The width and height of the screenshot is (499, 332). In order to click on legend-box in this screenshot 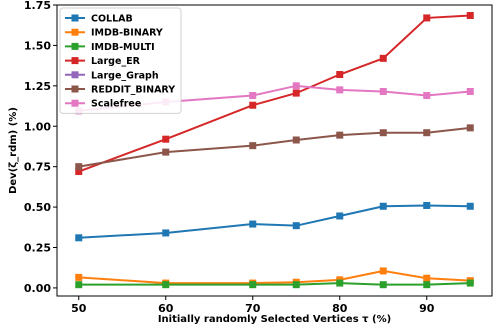, I will do `click(120, 60)`.